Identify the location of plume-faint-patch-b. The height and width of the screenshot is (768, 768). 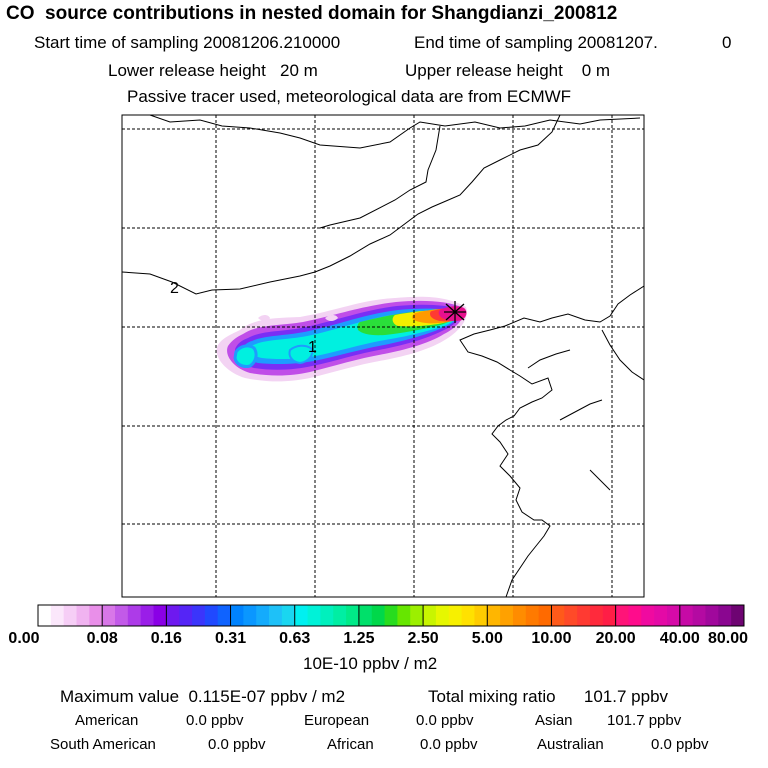
(331, 318).